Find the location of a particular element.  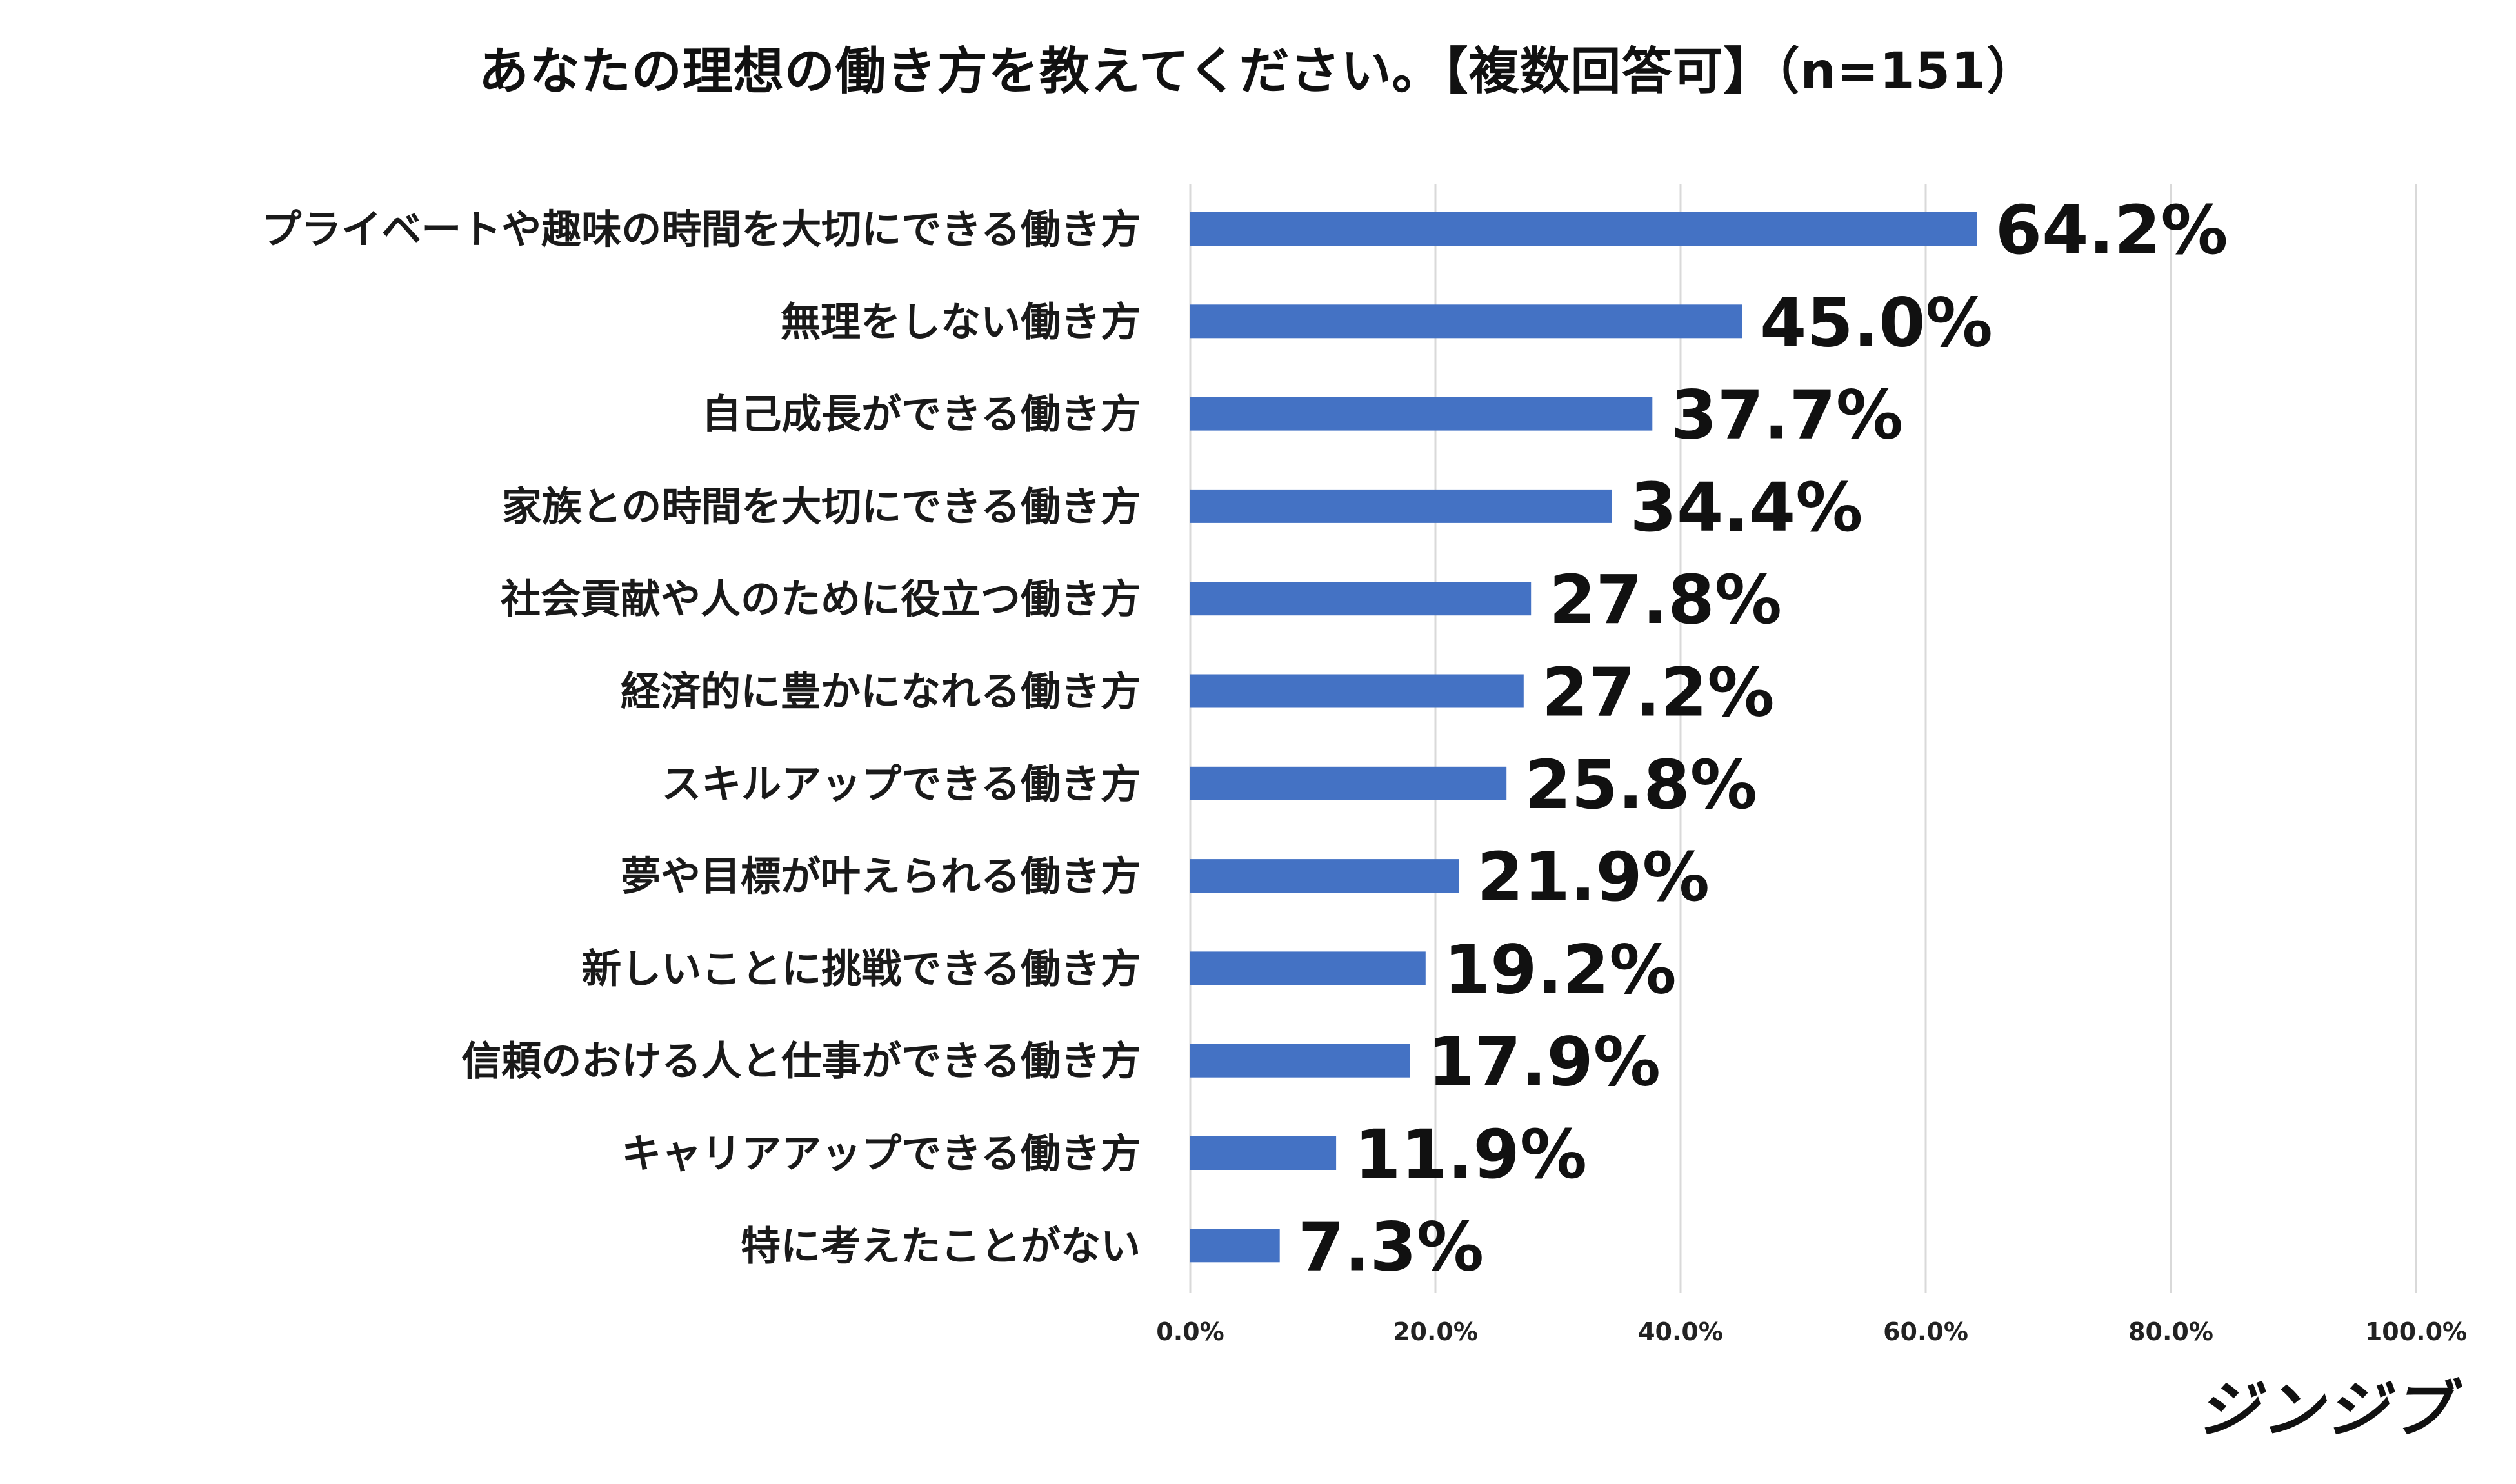

chart-title: あなたの理想の働き方を教えてください。【複数回答可】（n=151） is located at coordinates (1258, 72).